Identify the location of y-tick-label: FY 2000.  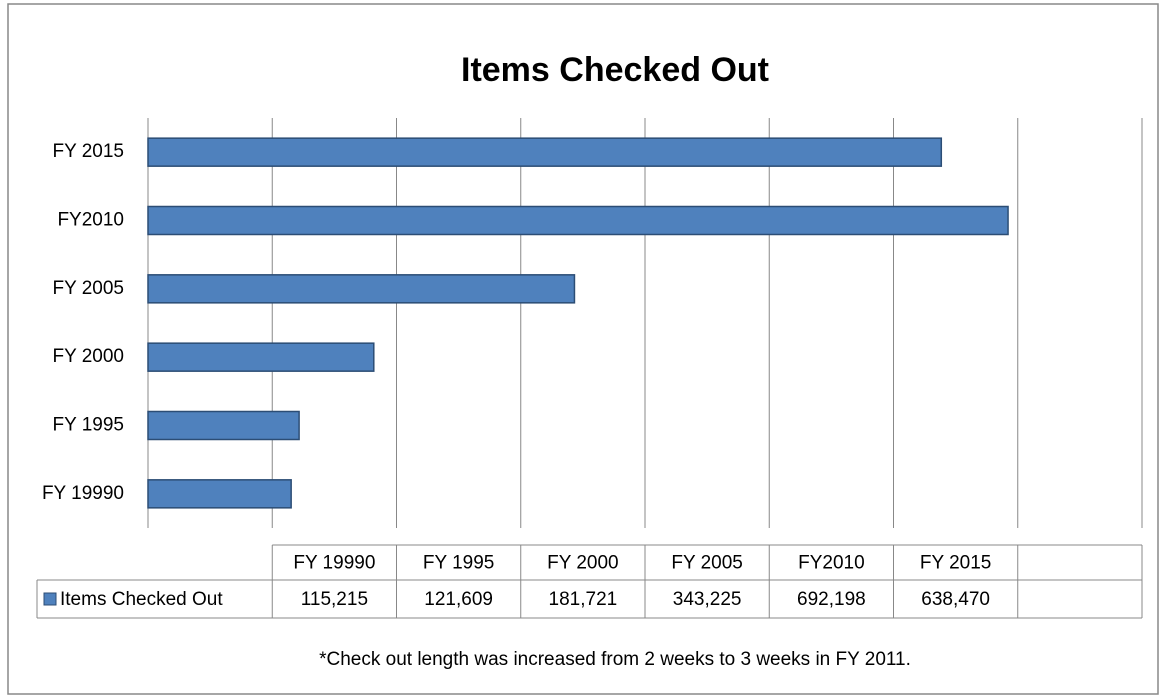
(88, 356).